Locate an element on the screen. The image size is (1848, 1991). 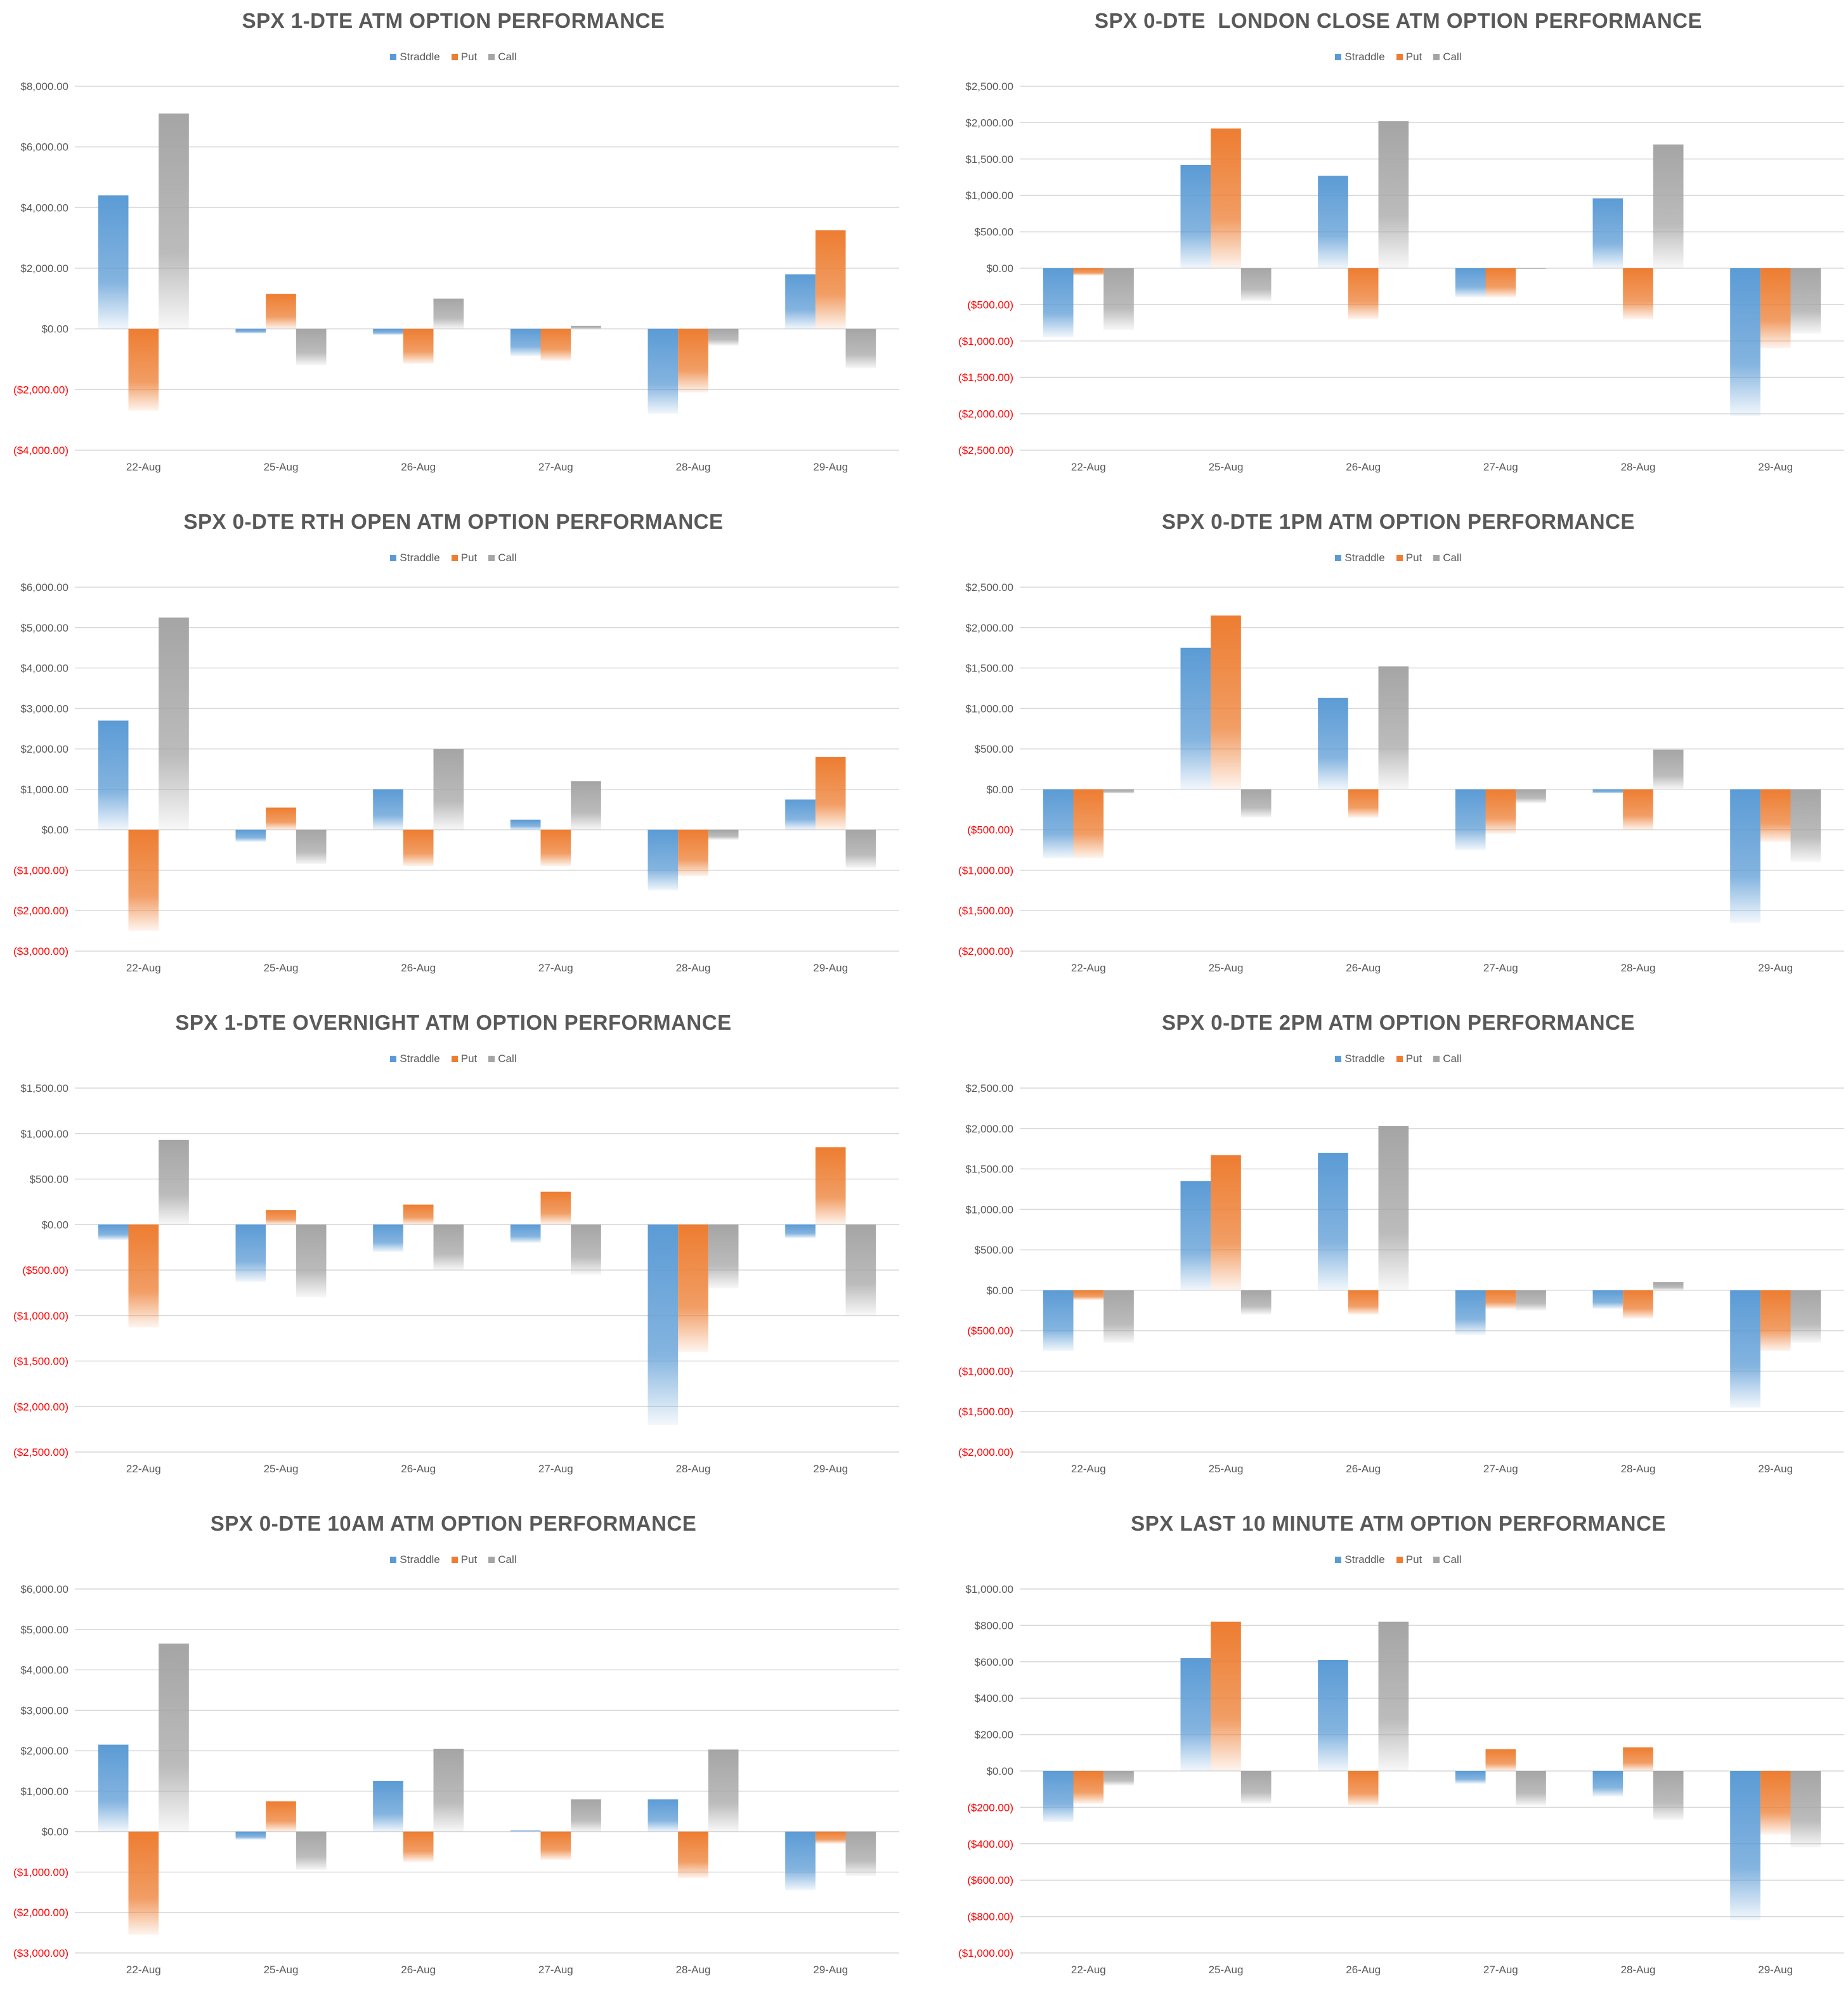
y-tick-label: ($3,000.00) is located at coordinates (41, 951).